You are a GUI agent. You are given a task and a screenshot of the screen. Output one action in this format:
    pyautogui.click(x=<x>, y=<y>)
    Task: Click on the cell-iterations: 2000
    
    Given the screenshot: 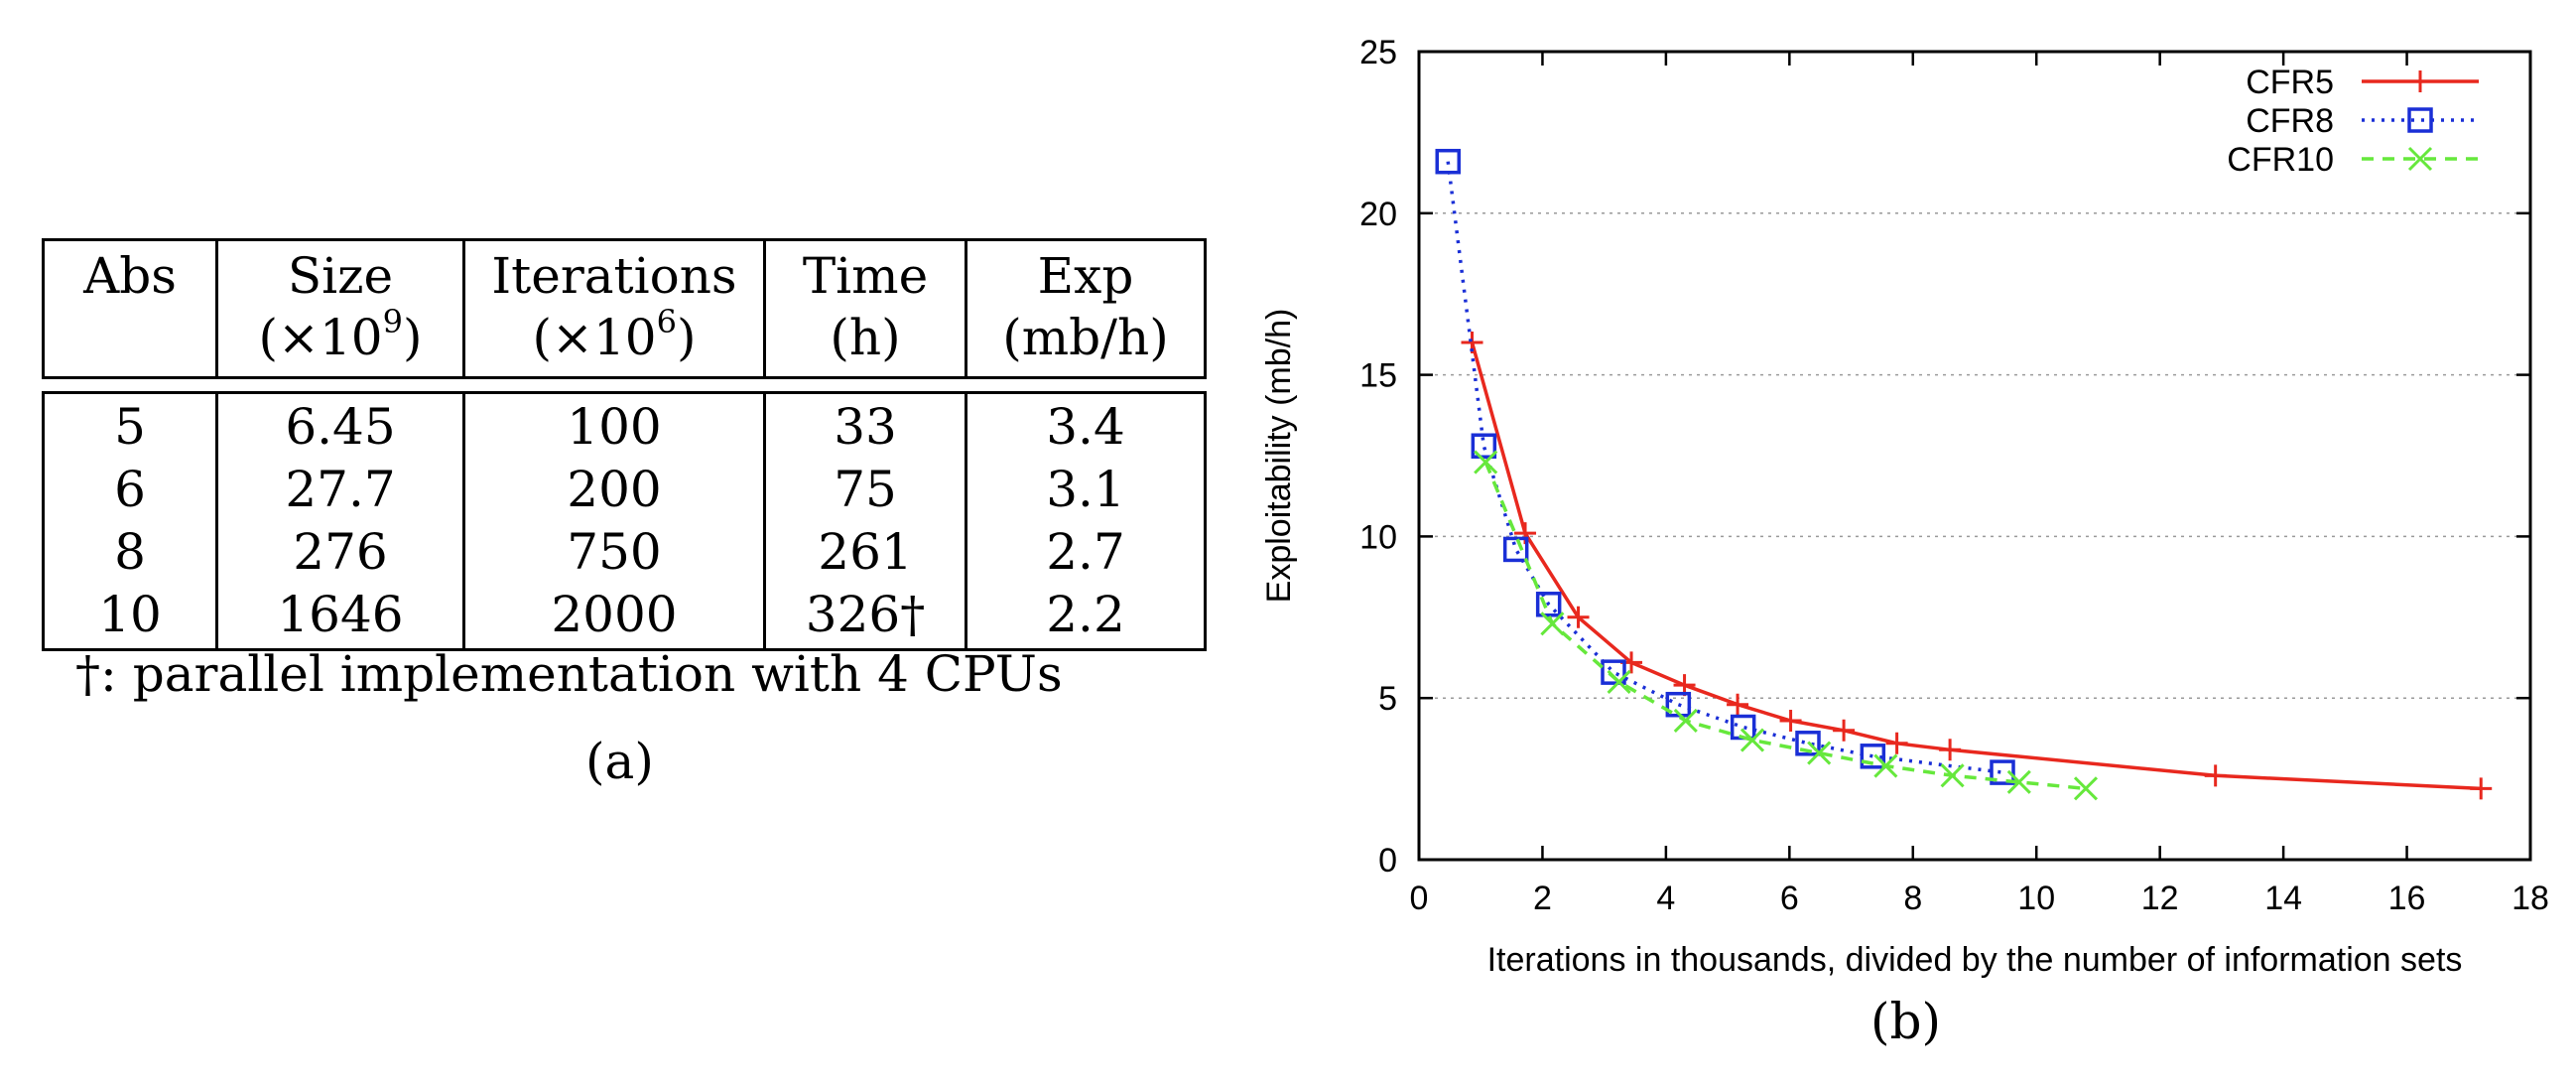 What is the action you would take?
    pyautogui.click(x=614, y=617)
    